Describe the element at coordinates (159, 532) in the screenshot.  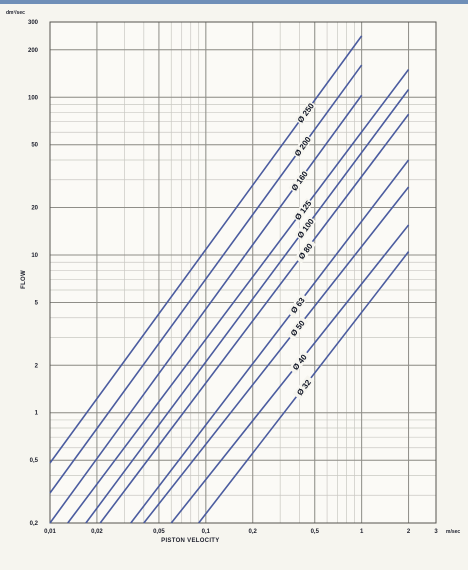
I see `x-tick-label: 0,05` at that location.